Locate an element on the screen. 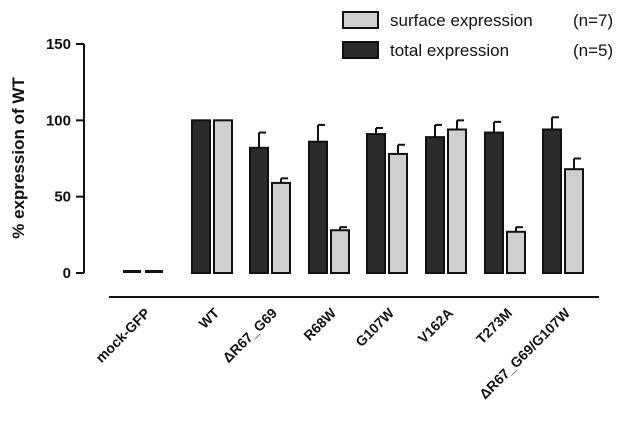 The height and width of the screenshot is (443, 635). legend-n-label: (n=5) is located at coordinates (593, 50).